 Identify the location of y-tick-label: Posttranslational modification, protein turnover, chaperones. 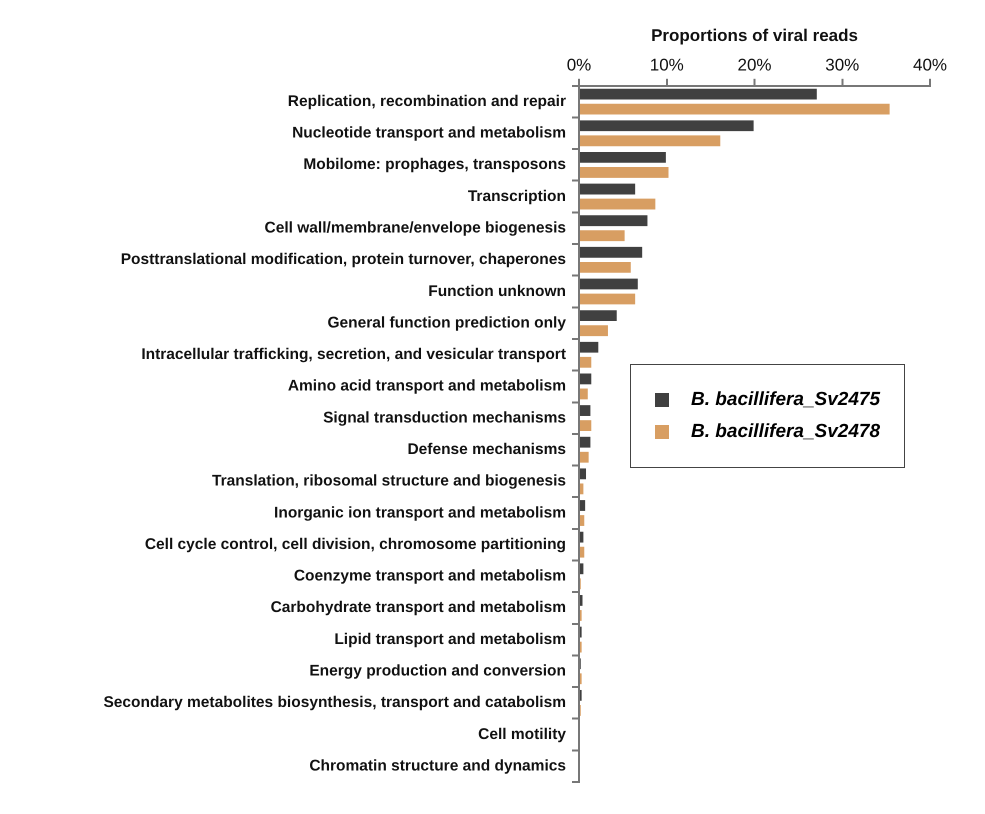
(343, 259).